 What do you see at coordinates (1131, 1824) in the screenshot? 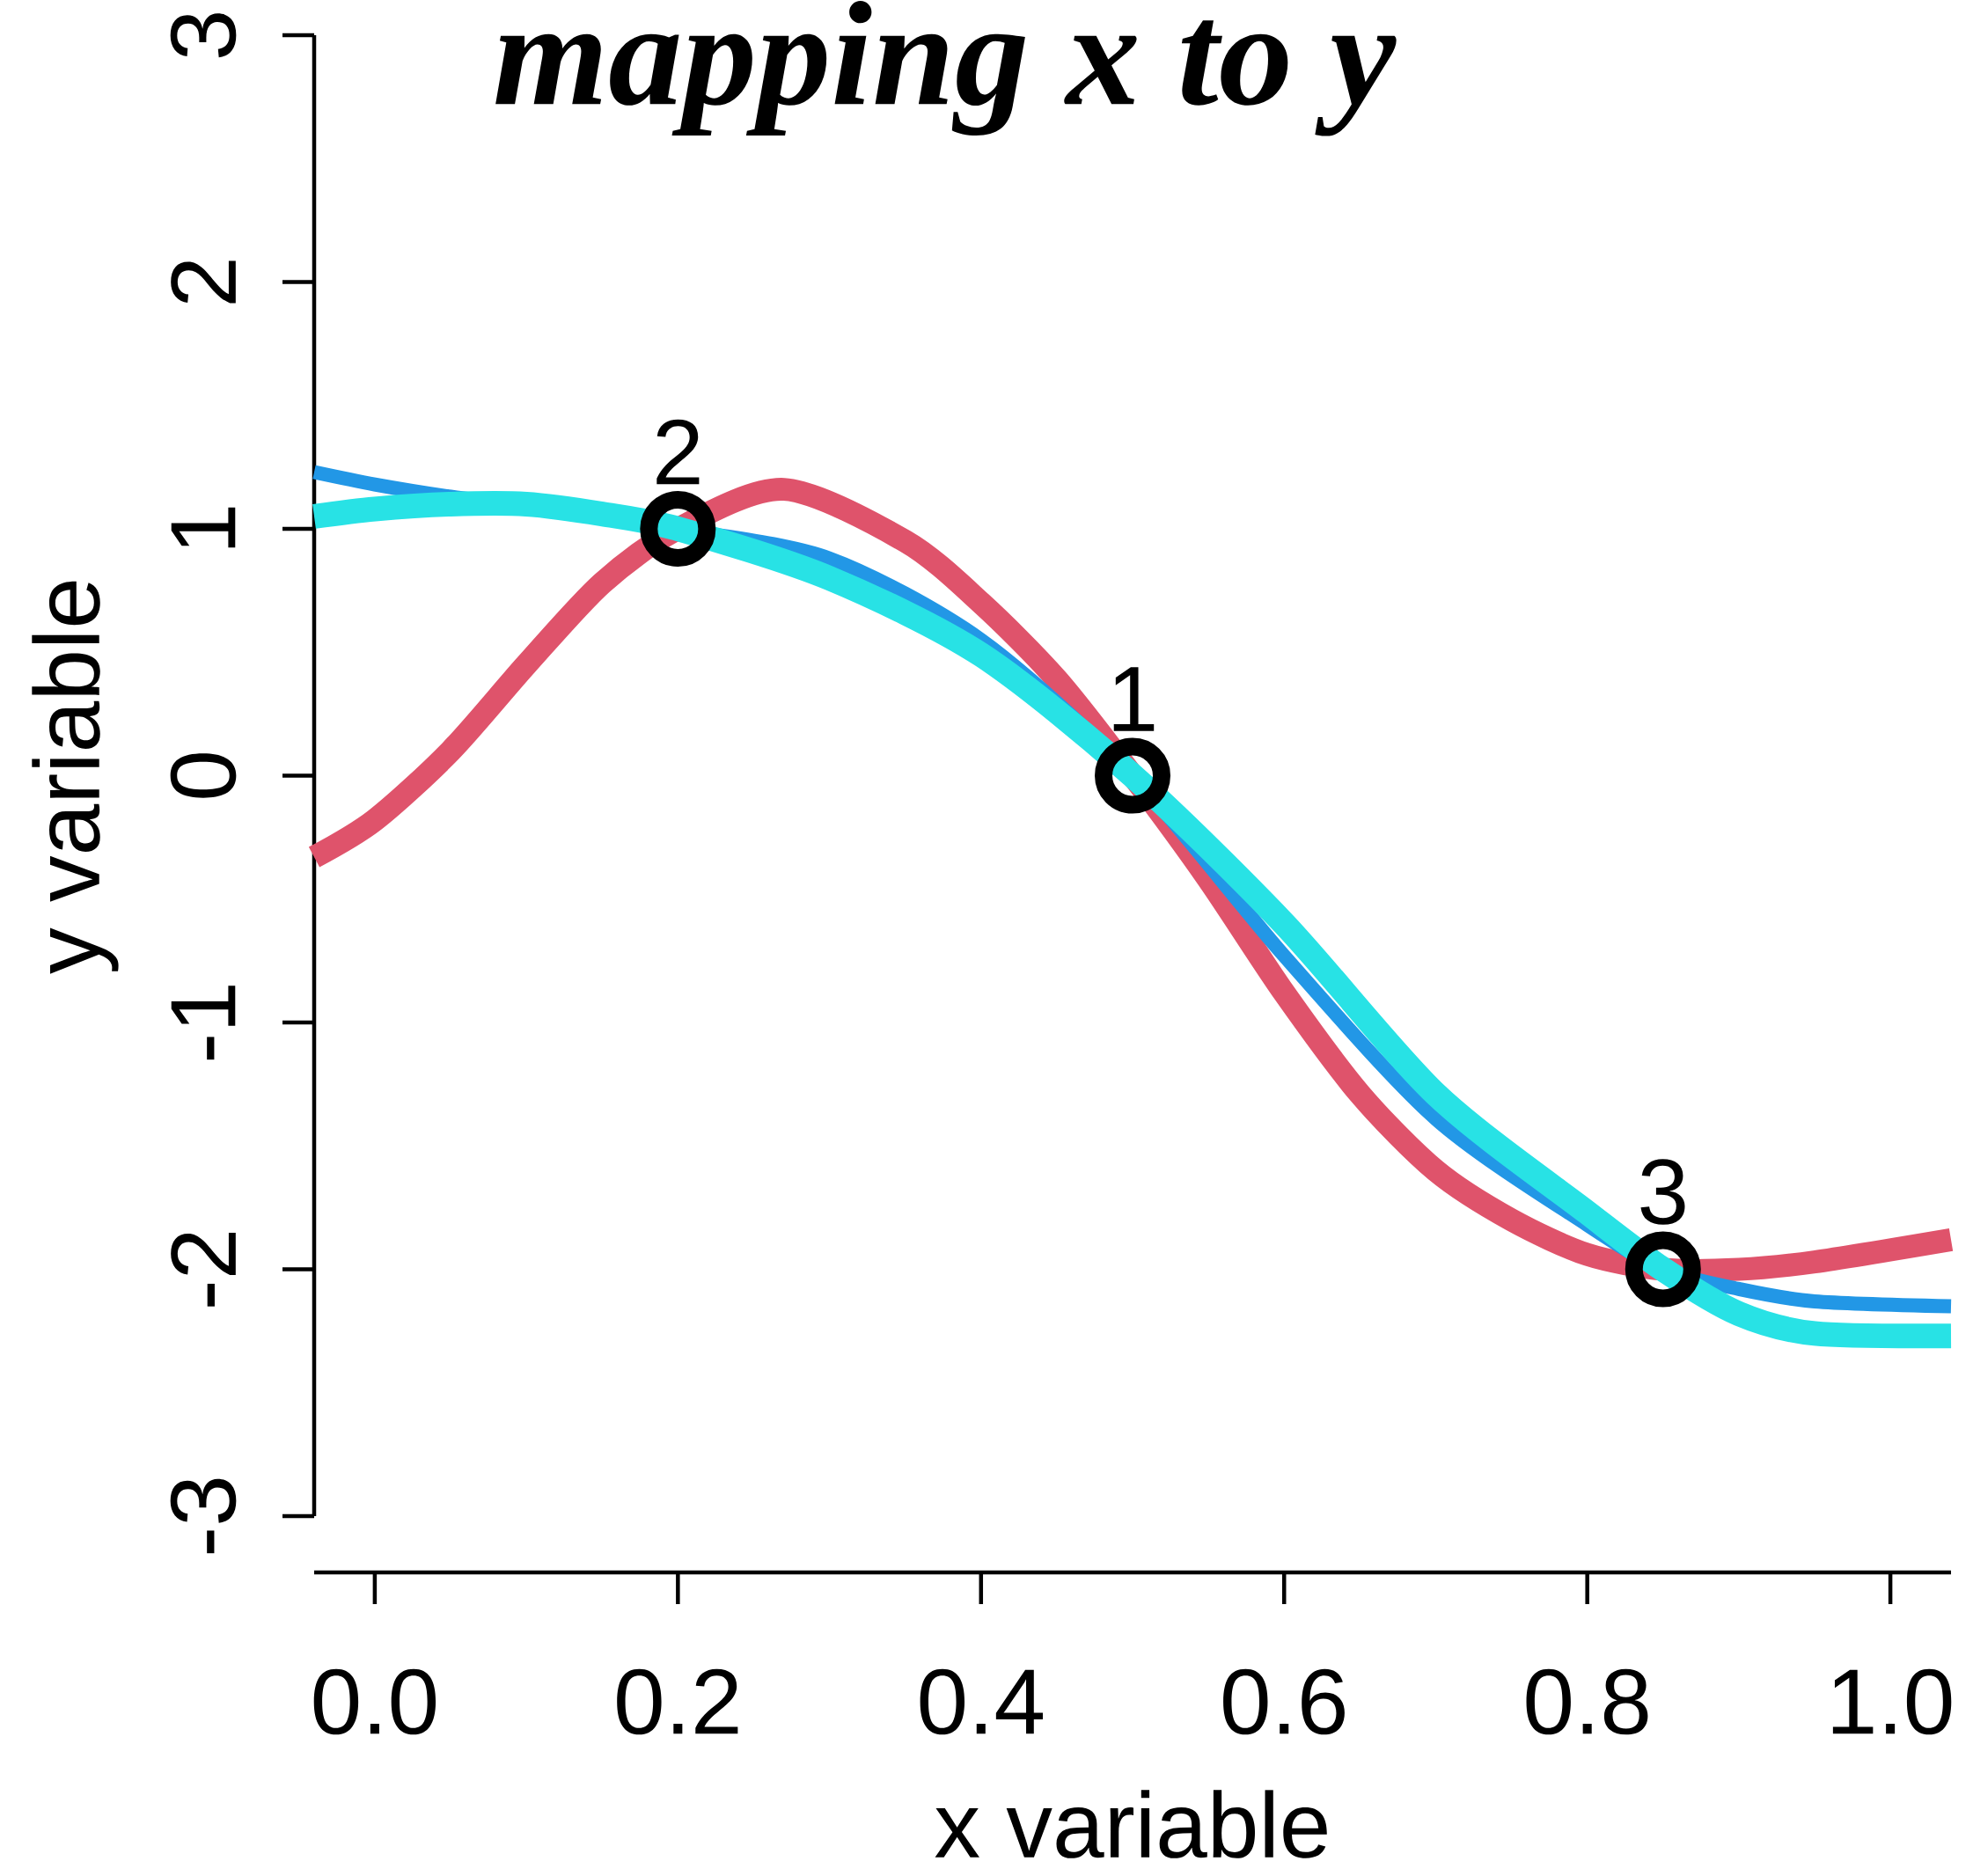
I see `x-axis-title: x variable` at bounding box center [1131, 1824].